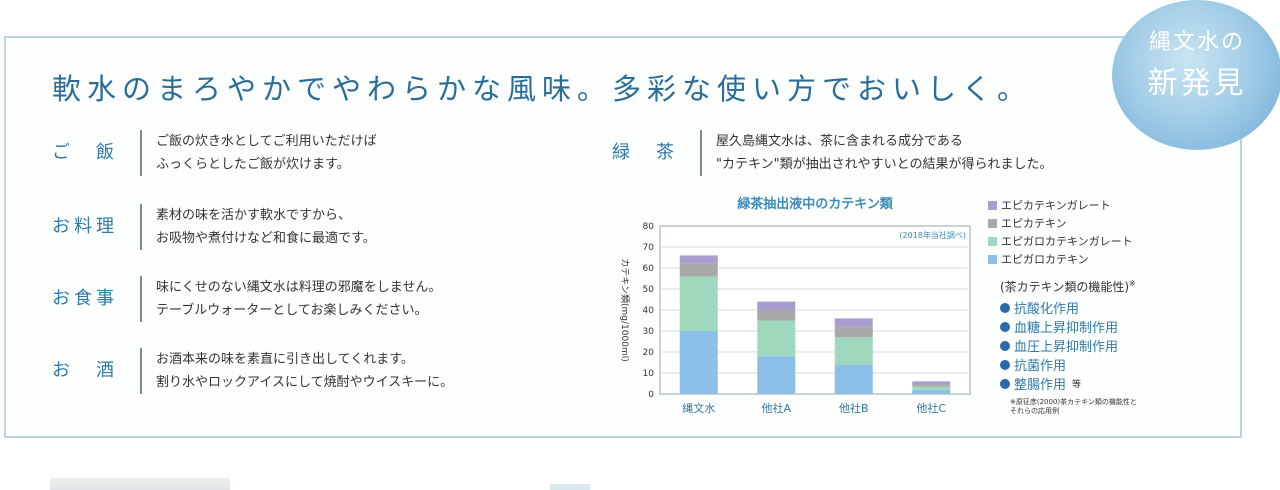 This screenshot has height=490, width=1280. Describe the element at coordinates (299, 287) in the screenshot. I see `usage-line: 味にくせのない縄文水は料理の邪魔をしません。` at that location.